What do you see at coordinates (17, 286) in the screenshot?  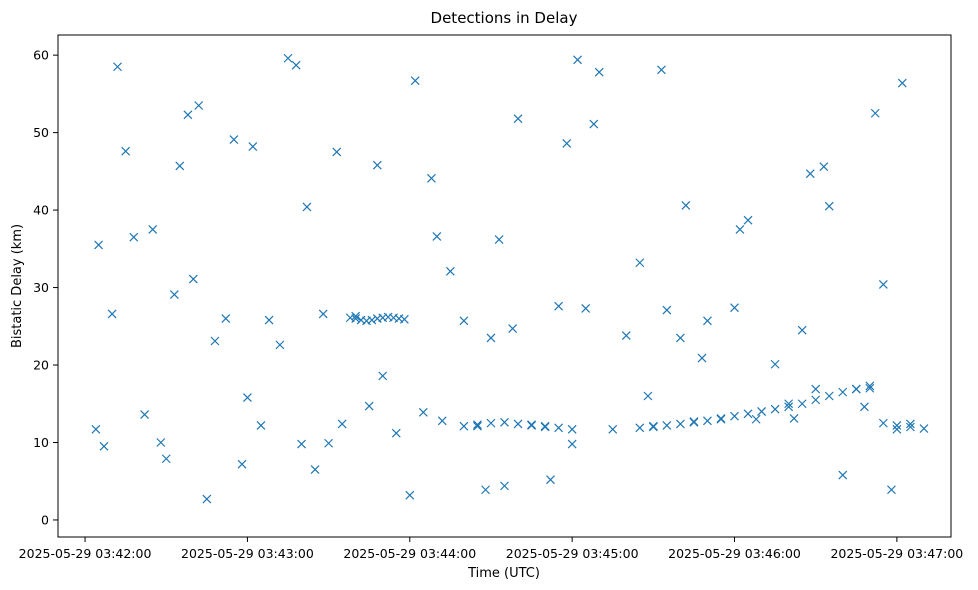 I see `y-axis-label: Bistatic Delay (km)` at bounding box center [17, 286].